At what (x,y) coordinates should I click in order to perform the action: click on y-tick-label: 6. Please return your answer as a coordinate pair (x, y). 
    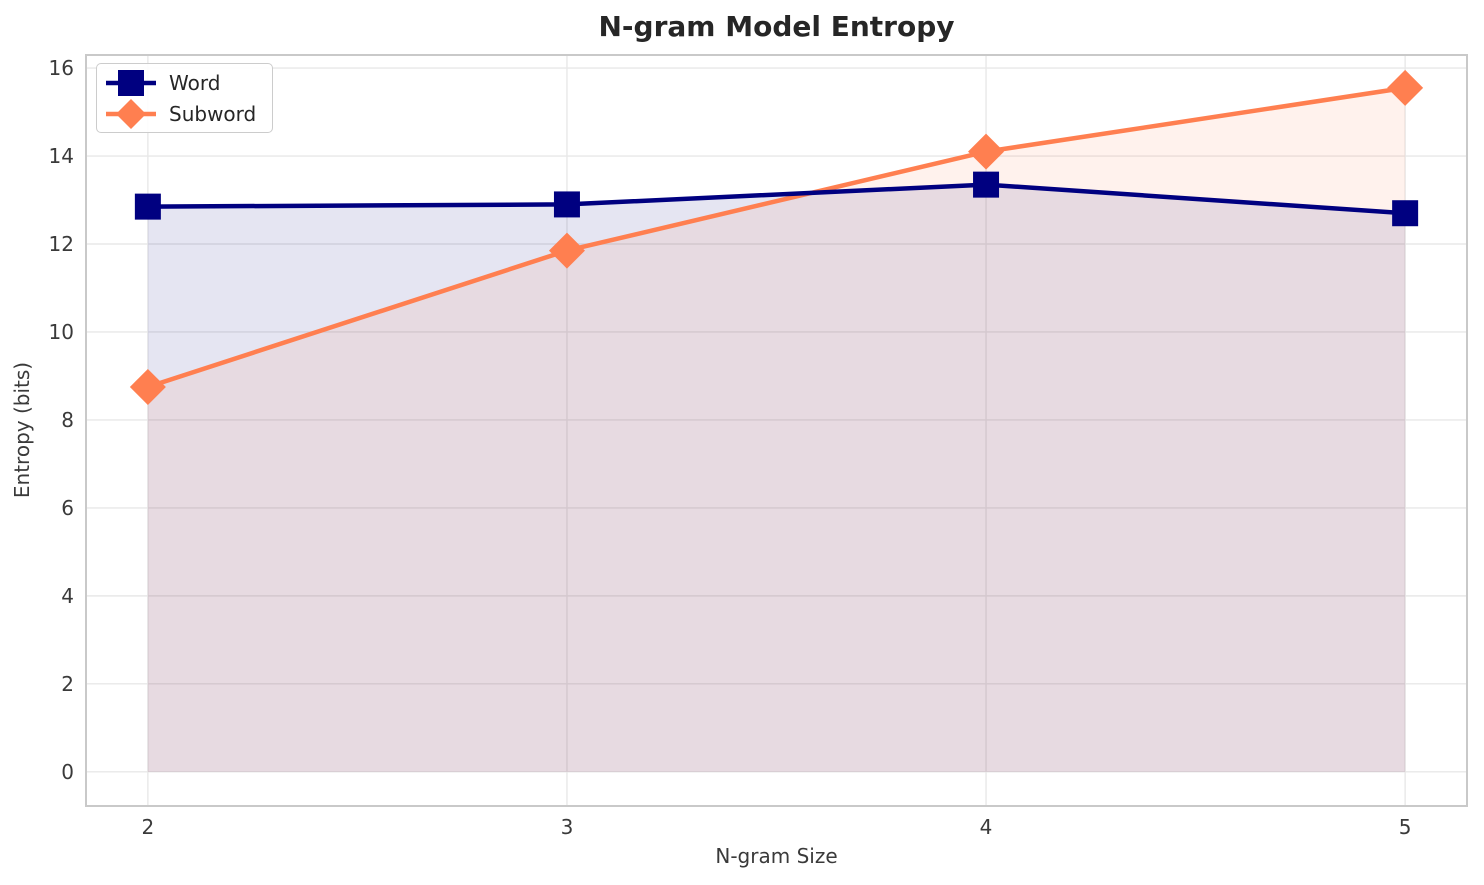
    Looking at the image, I should click on (67, 507).